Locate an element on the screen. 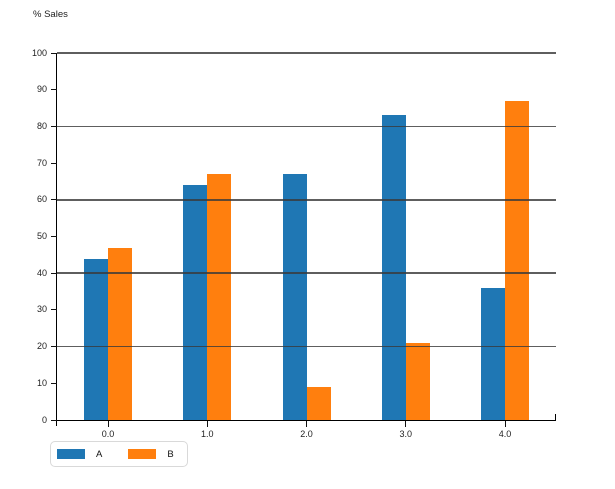  bar-A-0.0 is located at coordinates (96, 339).